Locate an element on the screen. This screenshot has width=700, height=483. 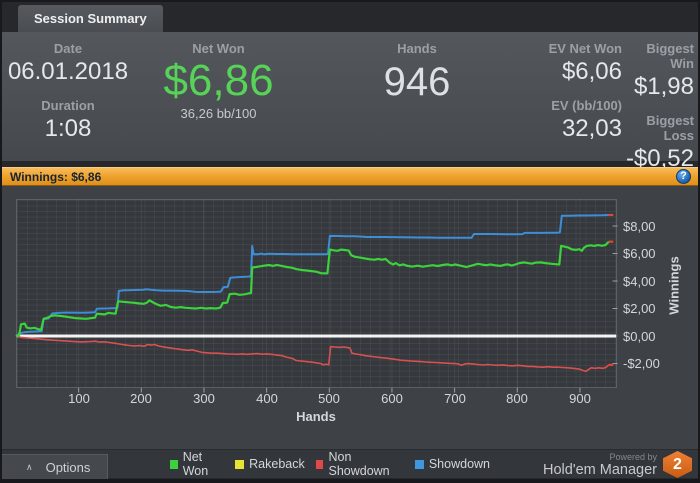
legend-item-non-showdown: Non Showdown is located at coordinates (359, 464).